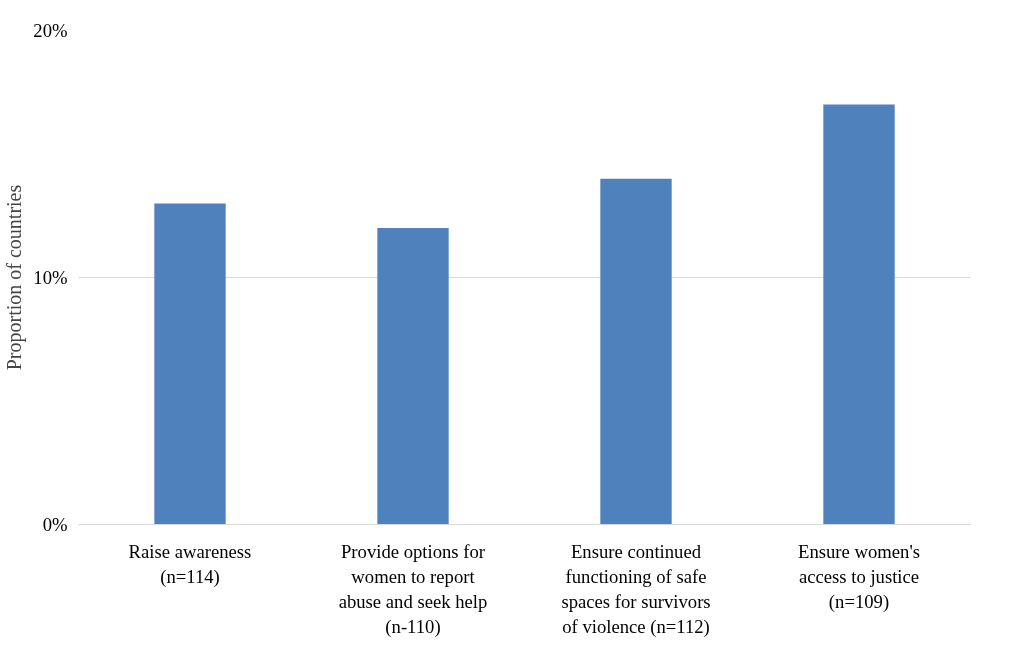 This screenshot has height=646, width=1012. I want to click on y-tick-label: 0%, so click(55, 524).